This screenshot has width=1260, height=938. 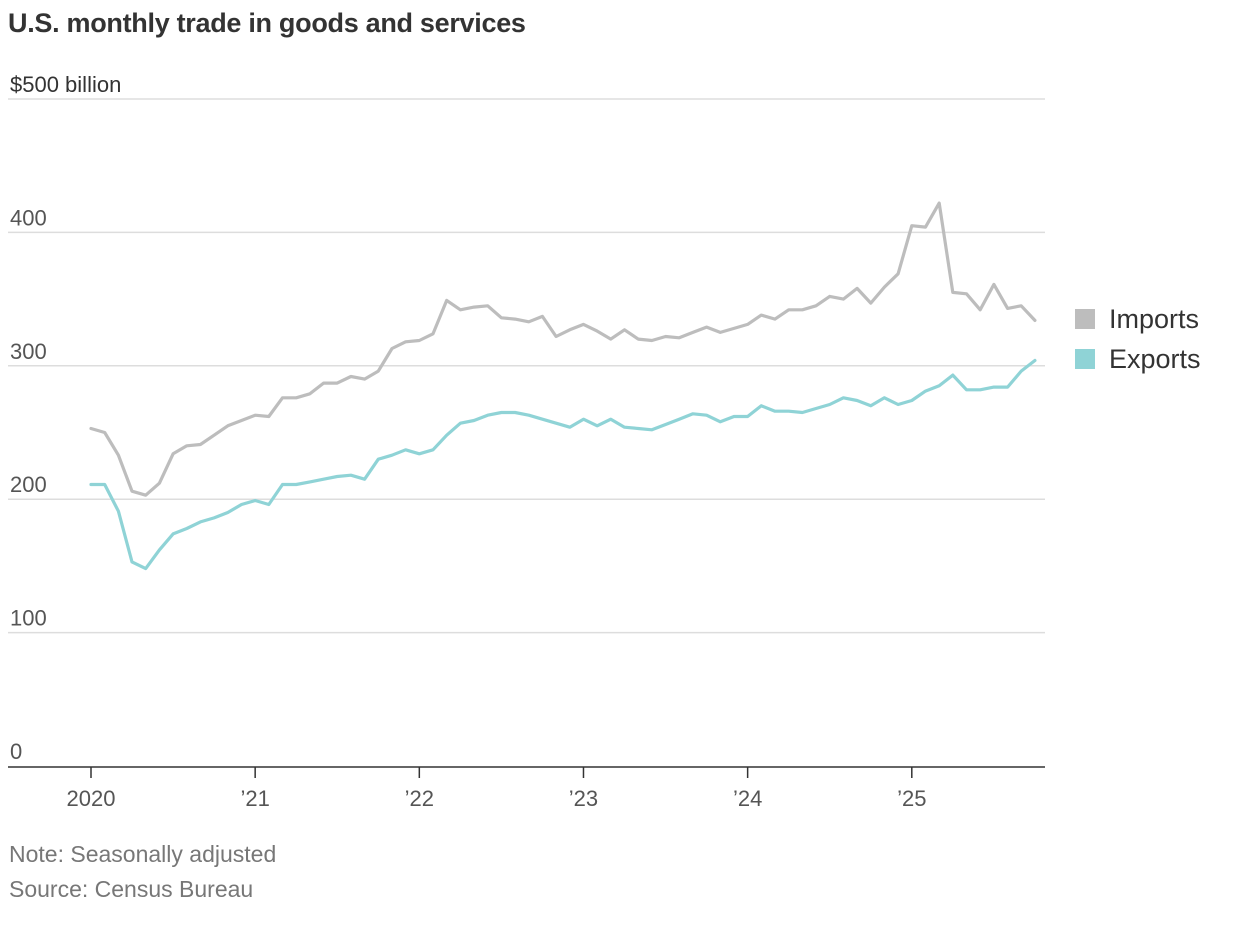 I want to click on x-tick-label: ’24, so click(x=747, y=798).